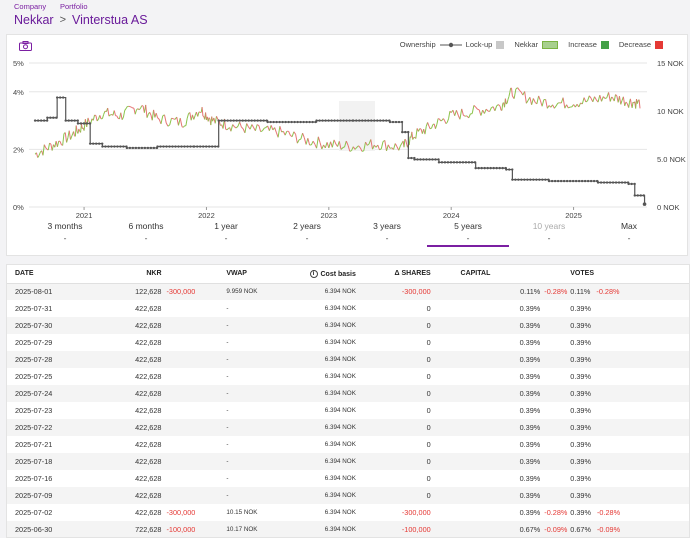  I want to click on camera-icon, so click(25, 46).